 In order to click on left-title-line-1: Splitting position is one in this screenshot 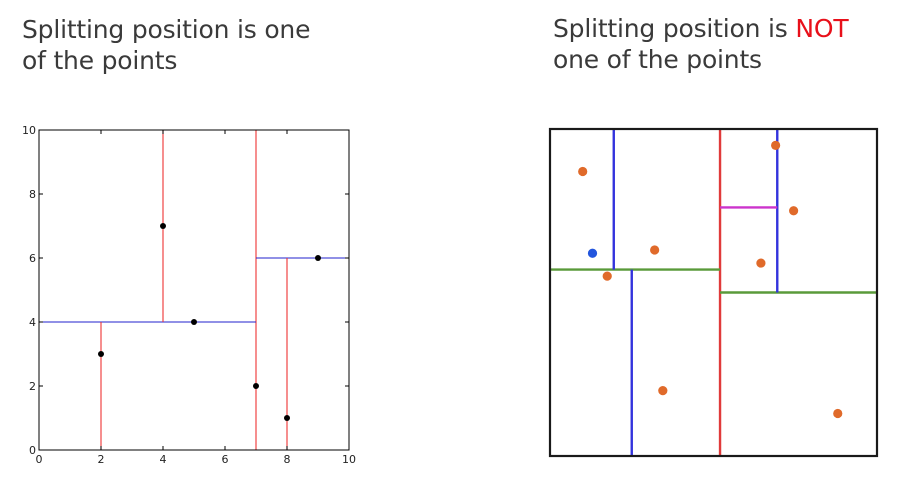, I will do `click(166, 29)`.